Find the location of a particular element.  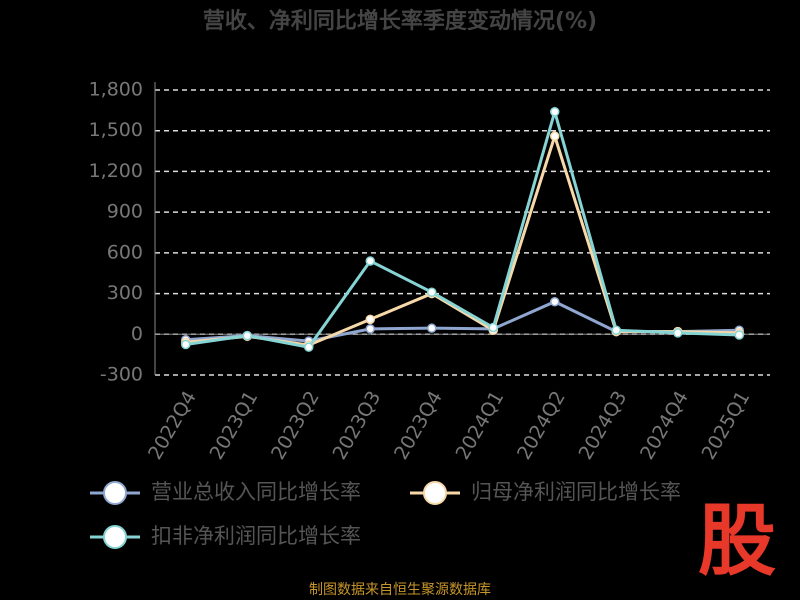

x-tick-label: 2025Q1 is located at coordinates (726, 425).